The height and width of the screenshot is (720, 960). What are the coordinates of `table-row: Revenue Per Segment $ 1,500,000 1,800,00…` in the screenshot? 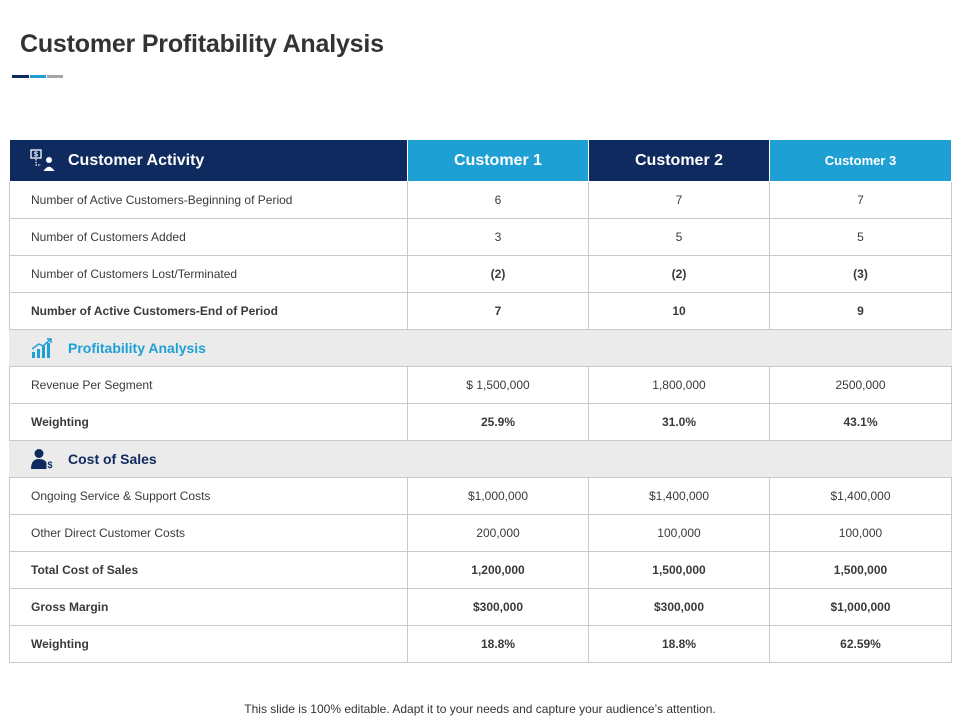 It's located at (480, 385).